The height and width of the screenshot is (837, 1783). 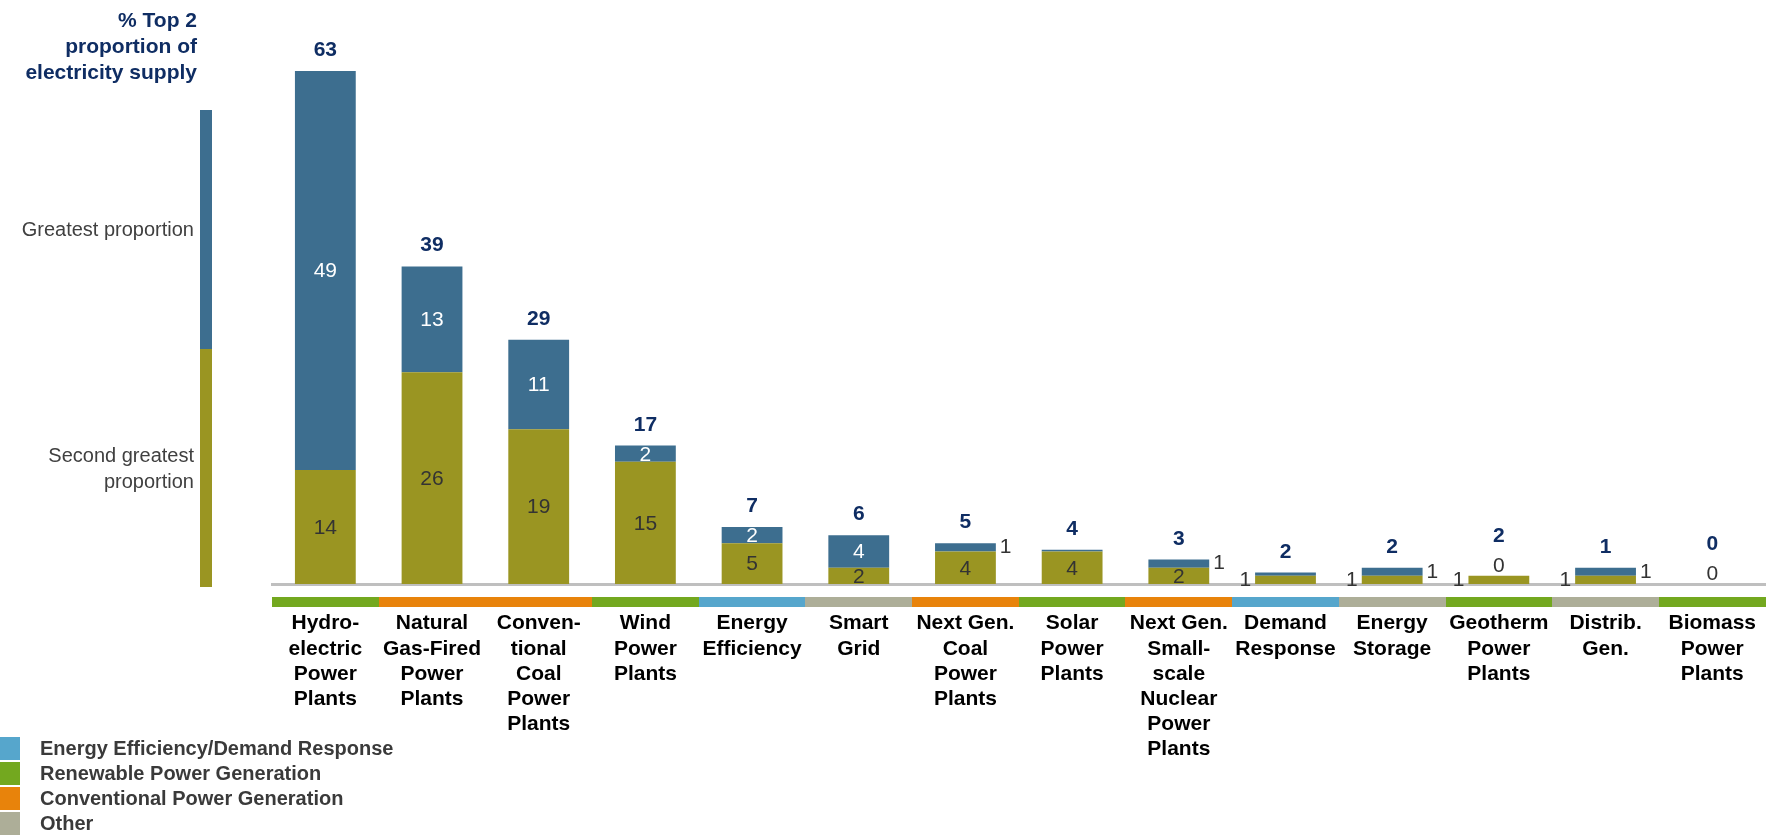 I want to click on x-tick-label: Solar Power Plants, so click(x=1072, y=647).